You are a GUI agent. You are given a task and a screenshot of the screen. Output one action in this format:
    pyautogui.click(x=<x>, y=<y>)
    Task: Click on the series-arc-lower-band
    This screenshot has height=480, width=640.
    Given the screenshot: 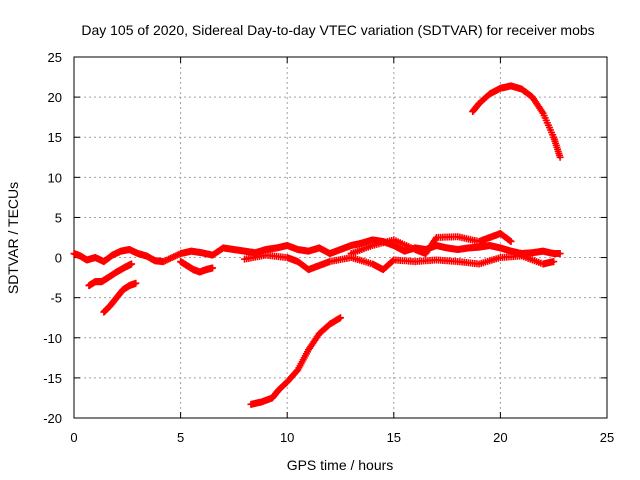 What is the action you would take?
    pyautogui.click(x=399, y=262)
    